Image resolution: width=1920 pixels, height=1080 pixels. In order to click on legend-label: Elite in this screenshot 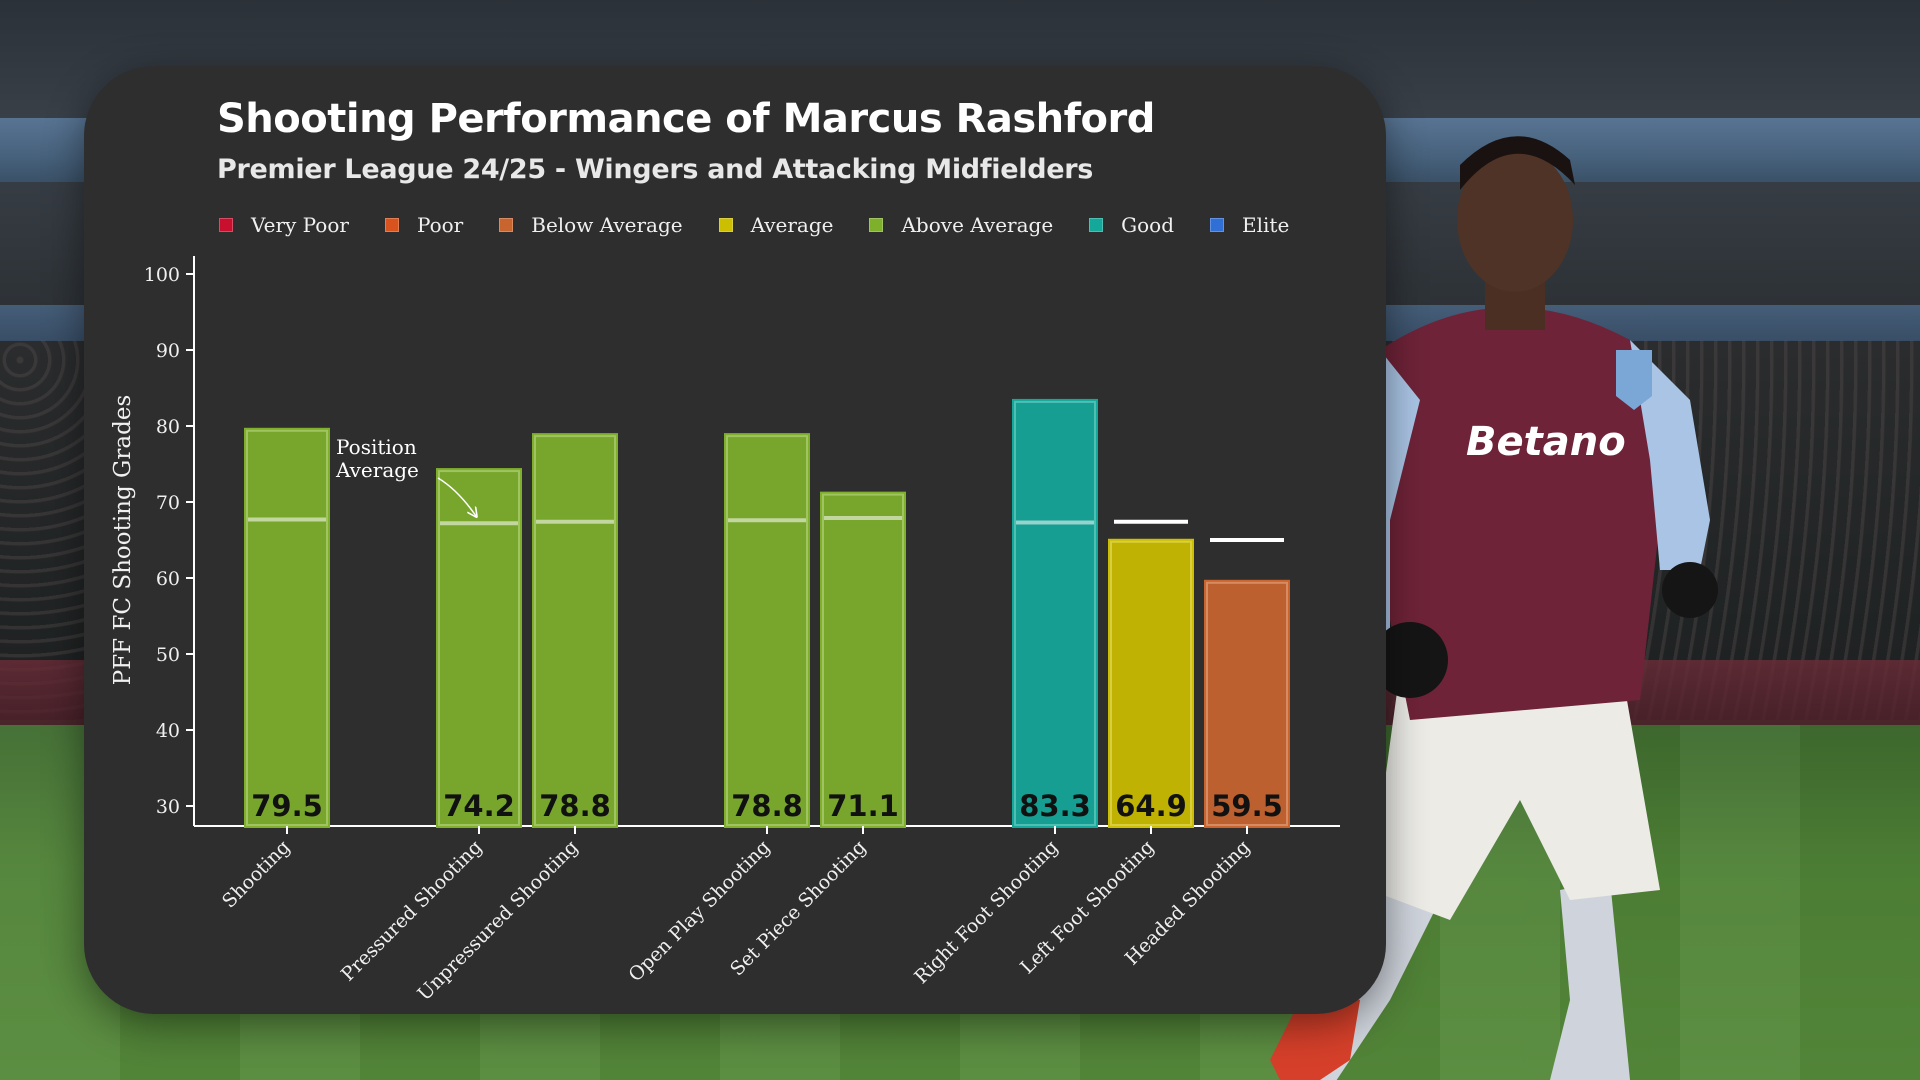, I will do `click(1266, 225)`.